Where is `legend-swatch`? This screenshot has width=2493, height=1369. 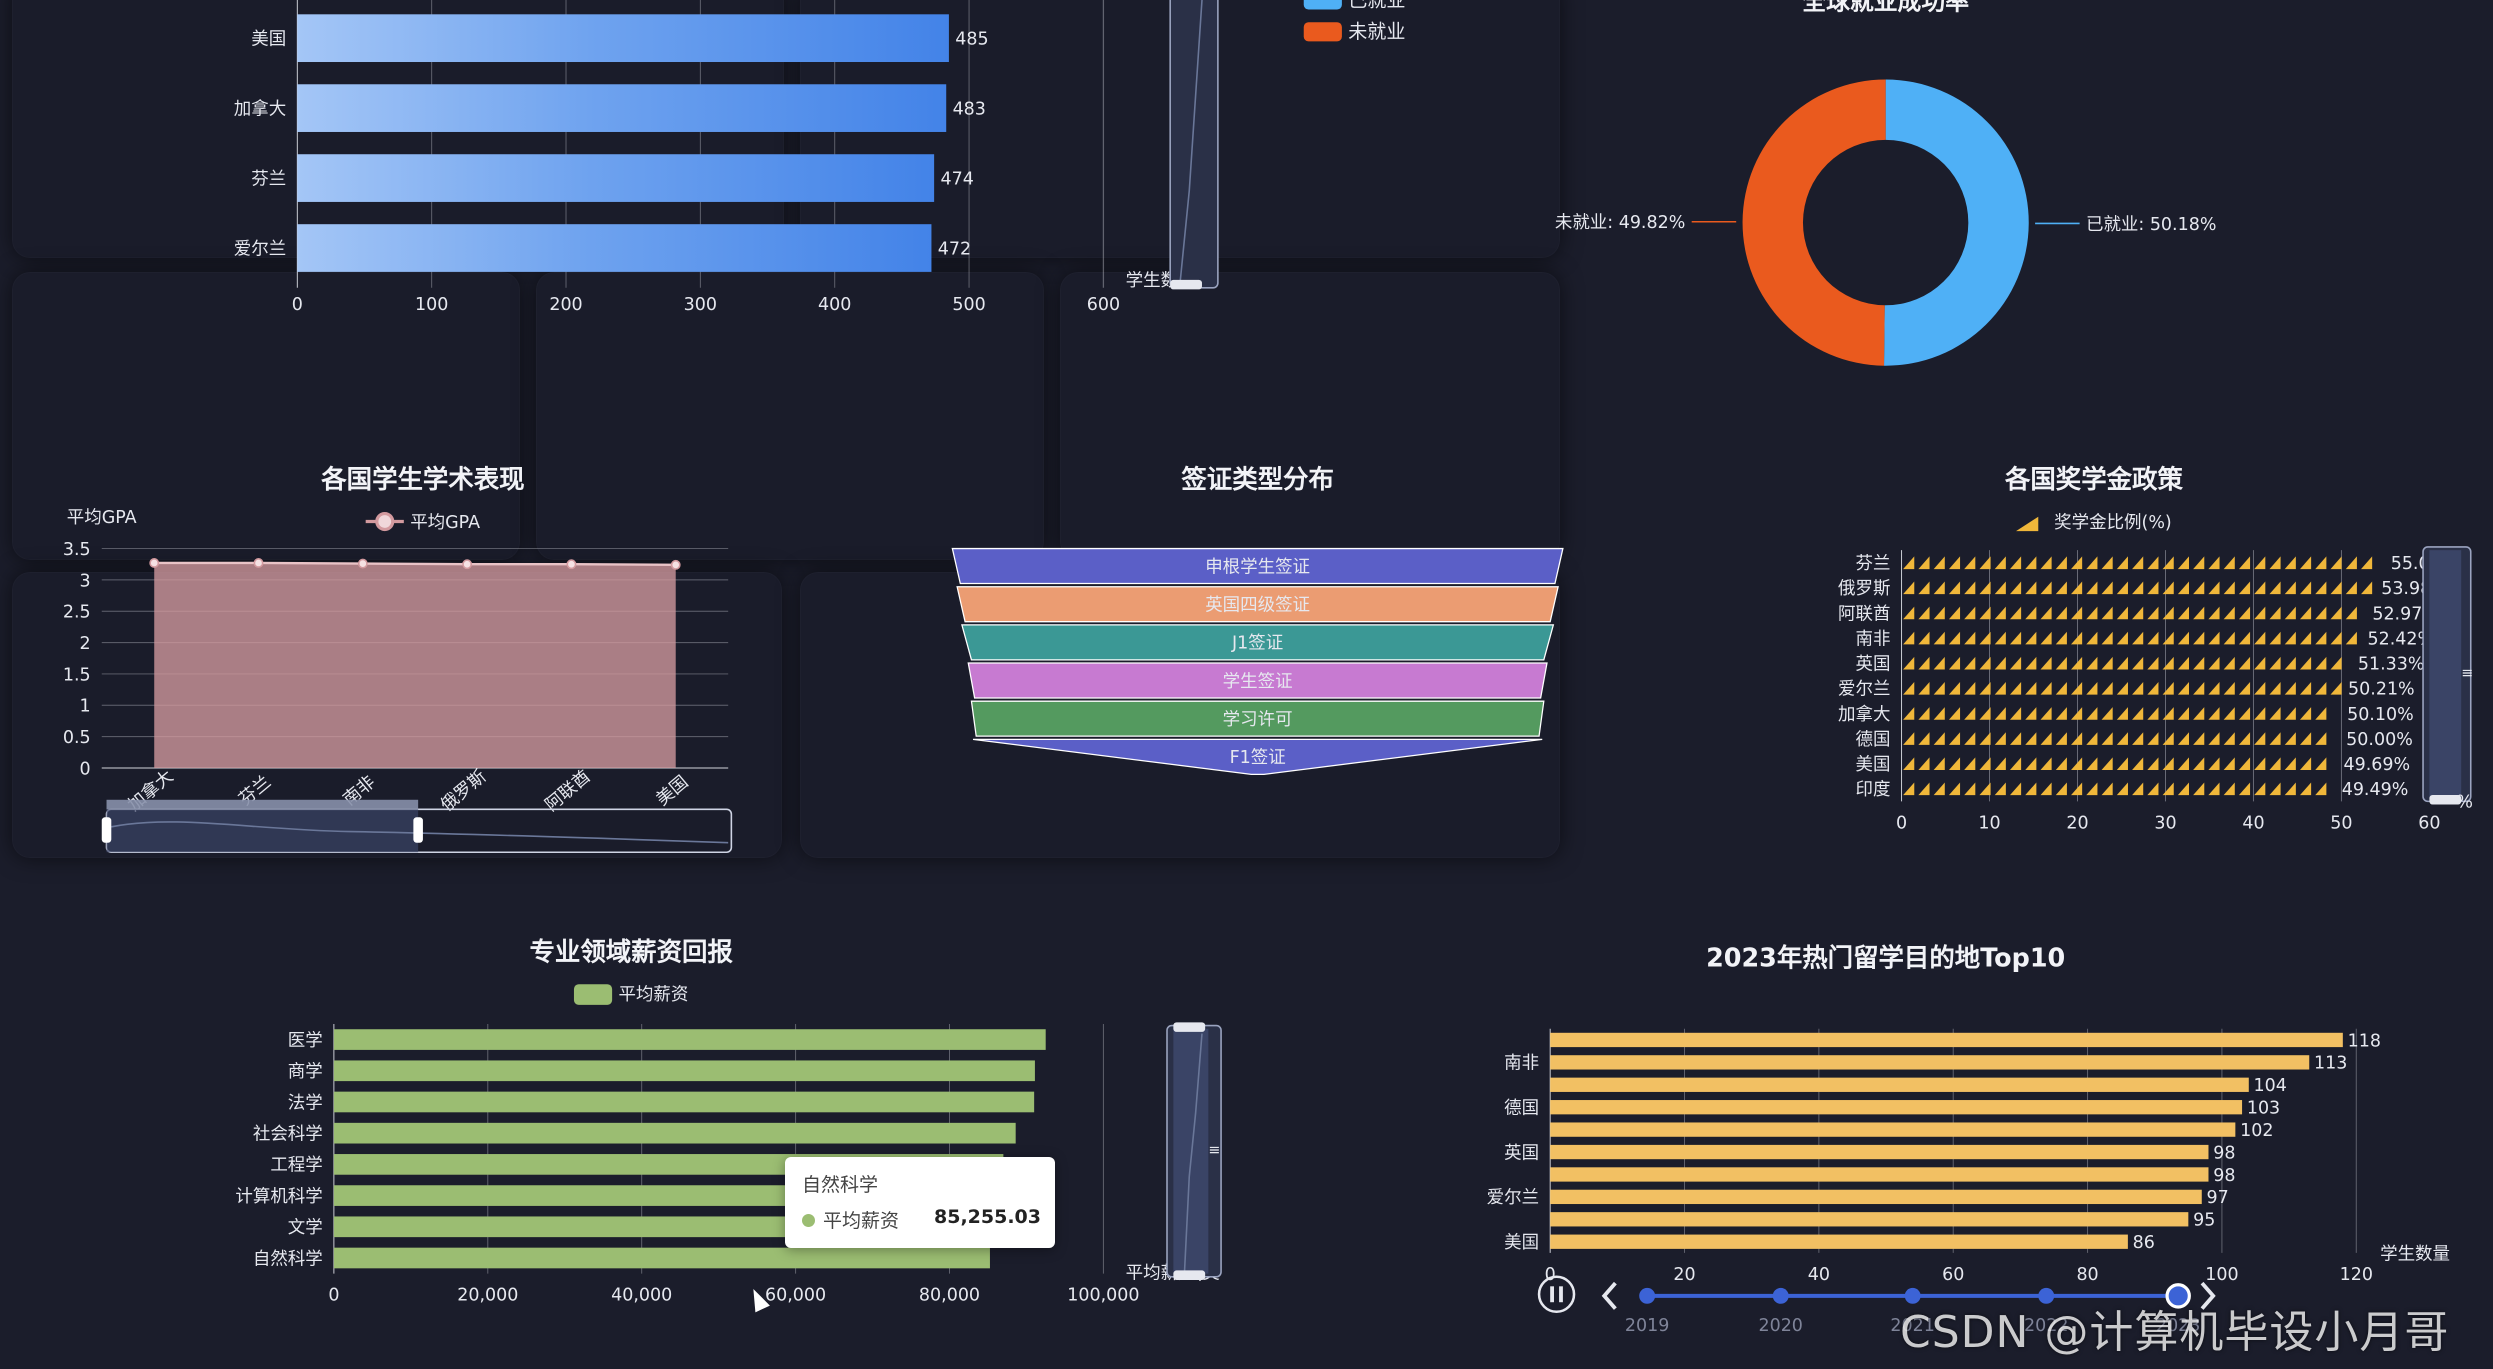 legend-swatch is located at coordinates (593, 994).